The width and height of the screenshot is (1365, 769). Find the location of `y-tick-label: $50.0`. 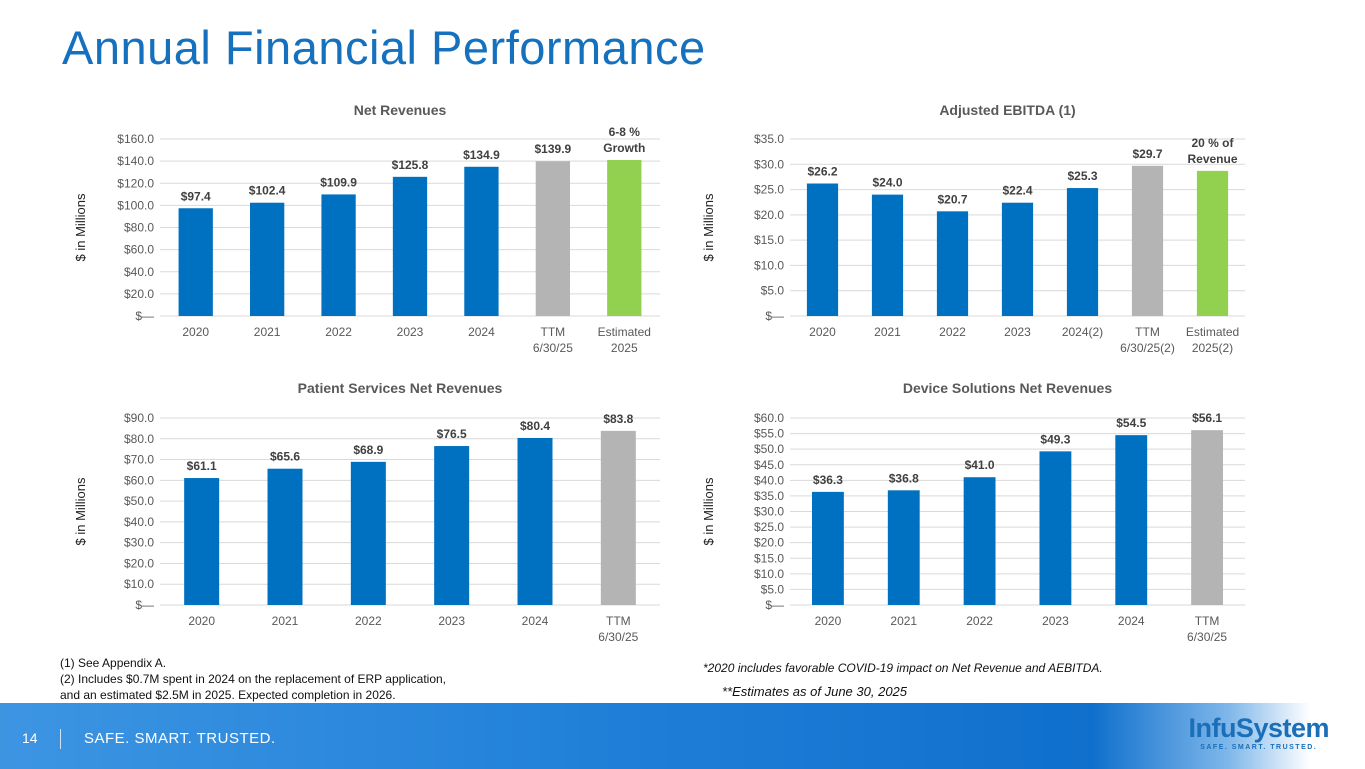

y-tick-label: $50.0 is located at coordinates (769, 449).